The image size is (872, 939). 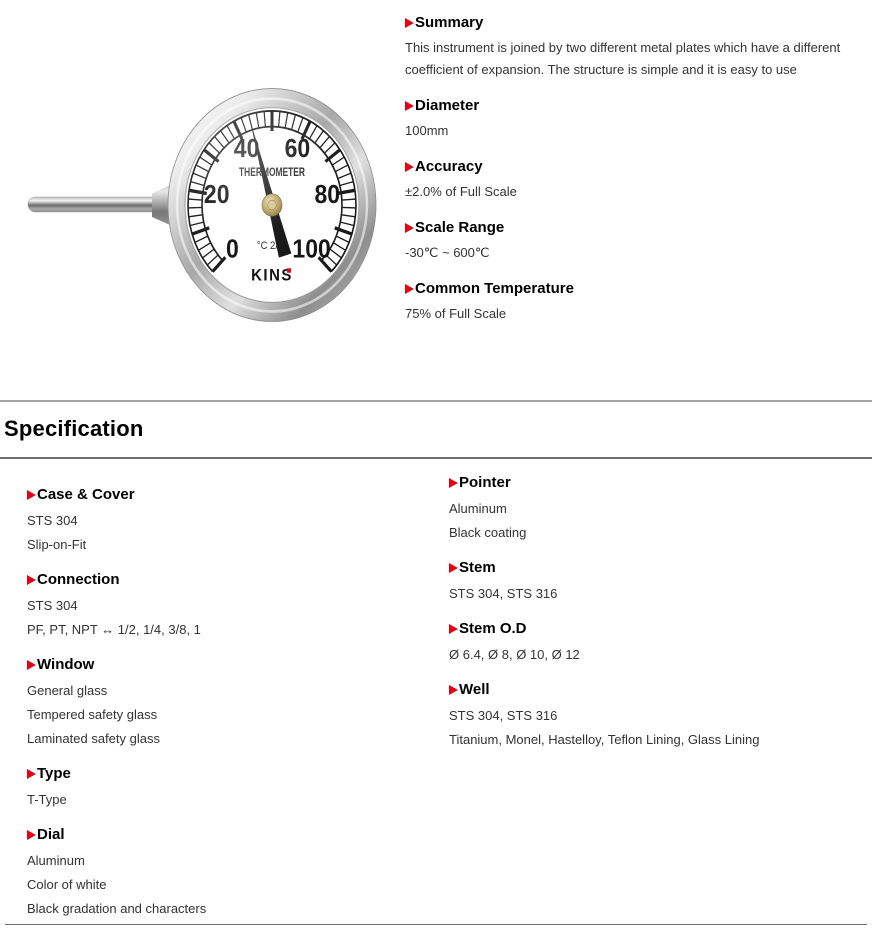 I want to click on connection-line: STS 304, so click(x=52, y=605).